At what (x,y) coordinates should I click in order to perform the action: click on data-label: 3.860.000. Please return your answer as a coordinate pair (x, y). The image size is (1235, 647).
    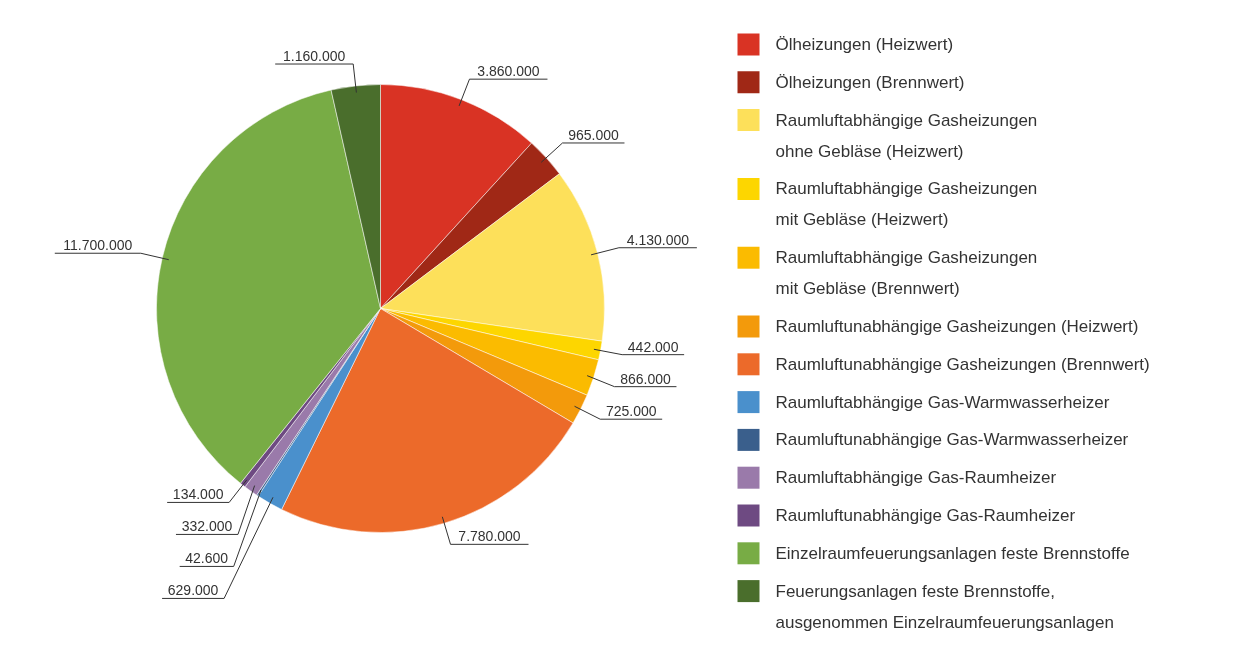
    Looking at the image, I should click on (508, 71).